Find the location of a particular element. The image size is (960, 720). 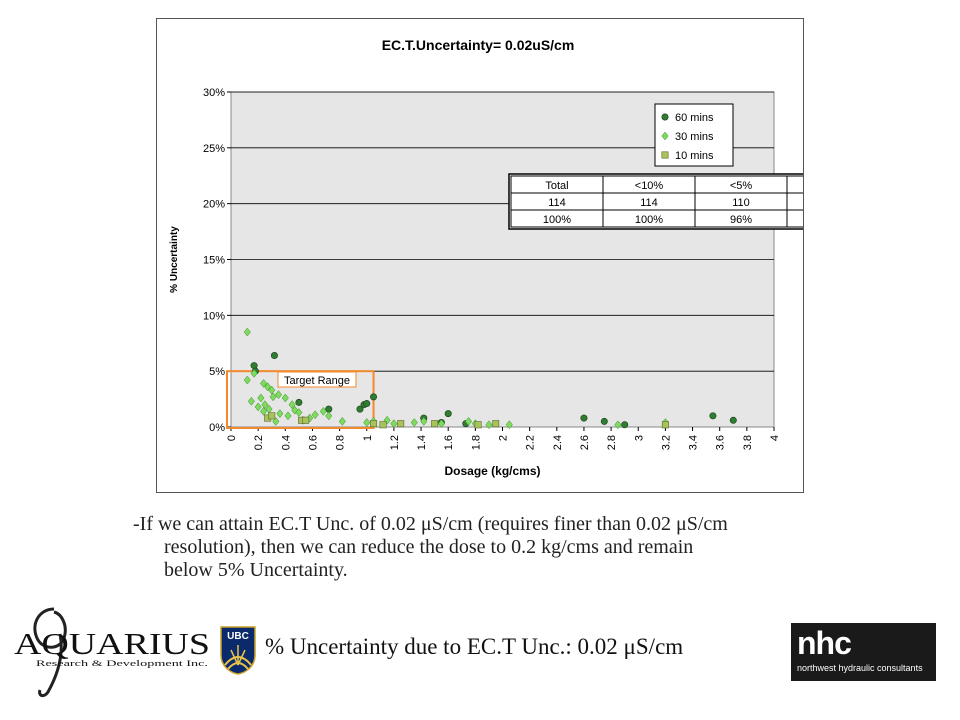

x-tick-label: 3.2 is located at coordinates (666, 442).